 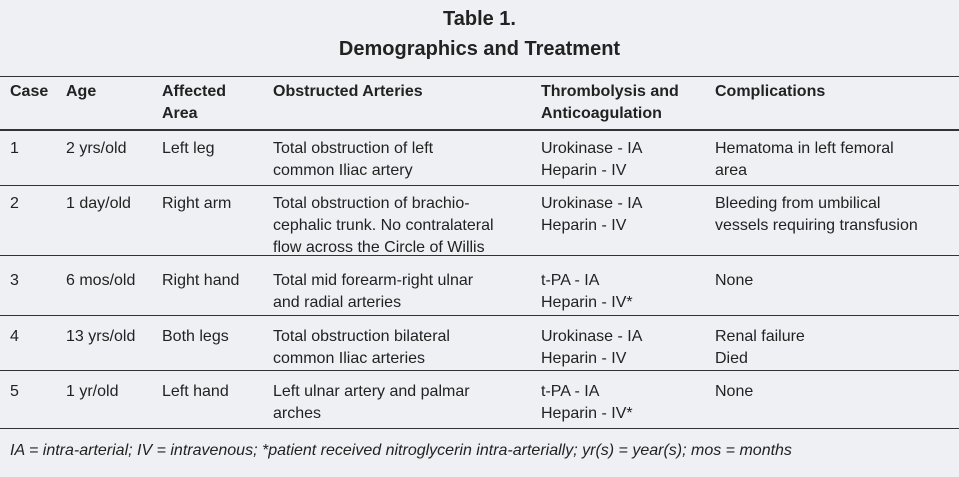 I want to click on cell: Bleeding from umbilical, so click(x=798, y=203).